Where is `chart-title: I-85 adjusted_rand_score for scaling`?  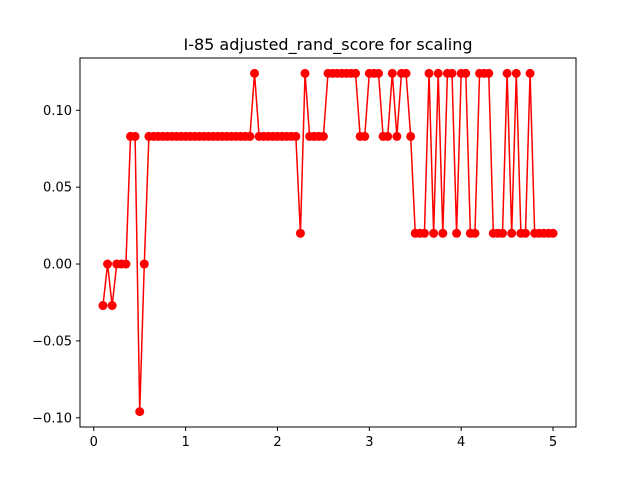
chart-title: I-85 adjusted_rand_score for scaling is located at coordinates (327, 45).